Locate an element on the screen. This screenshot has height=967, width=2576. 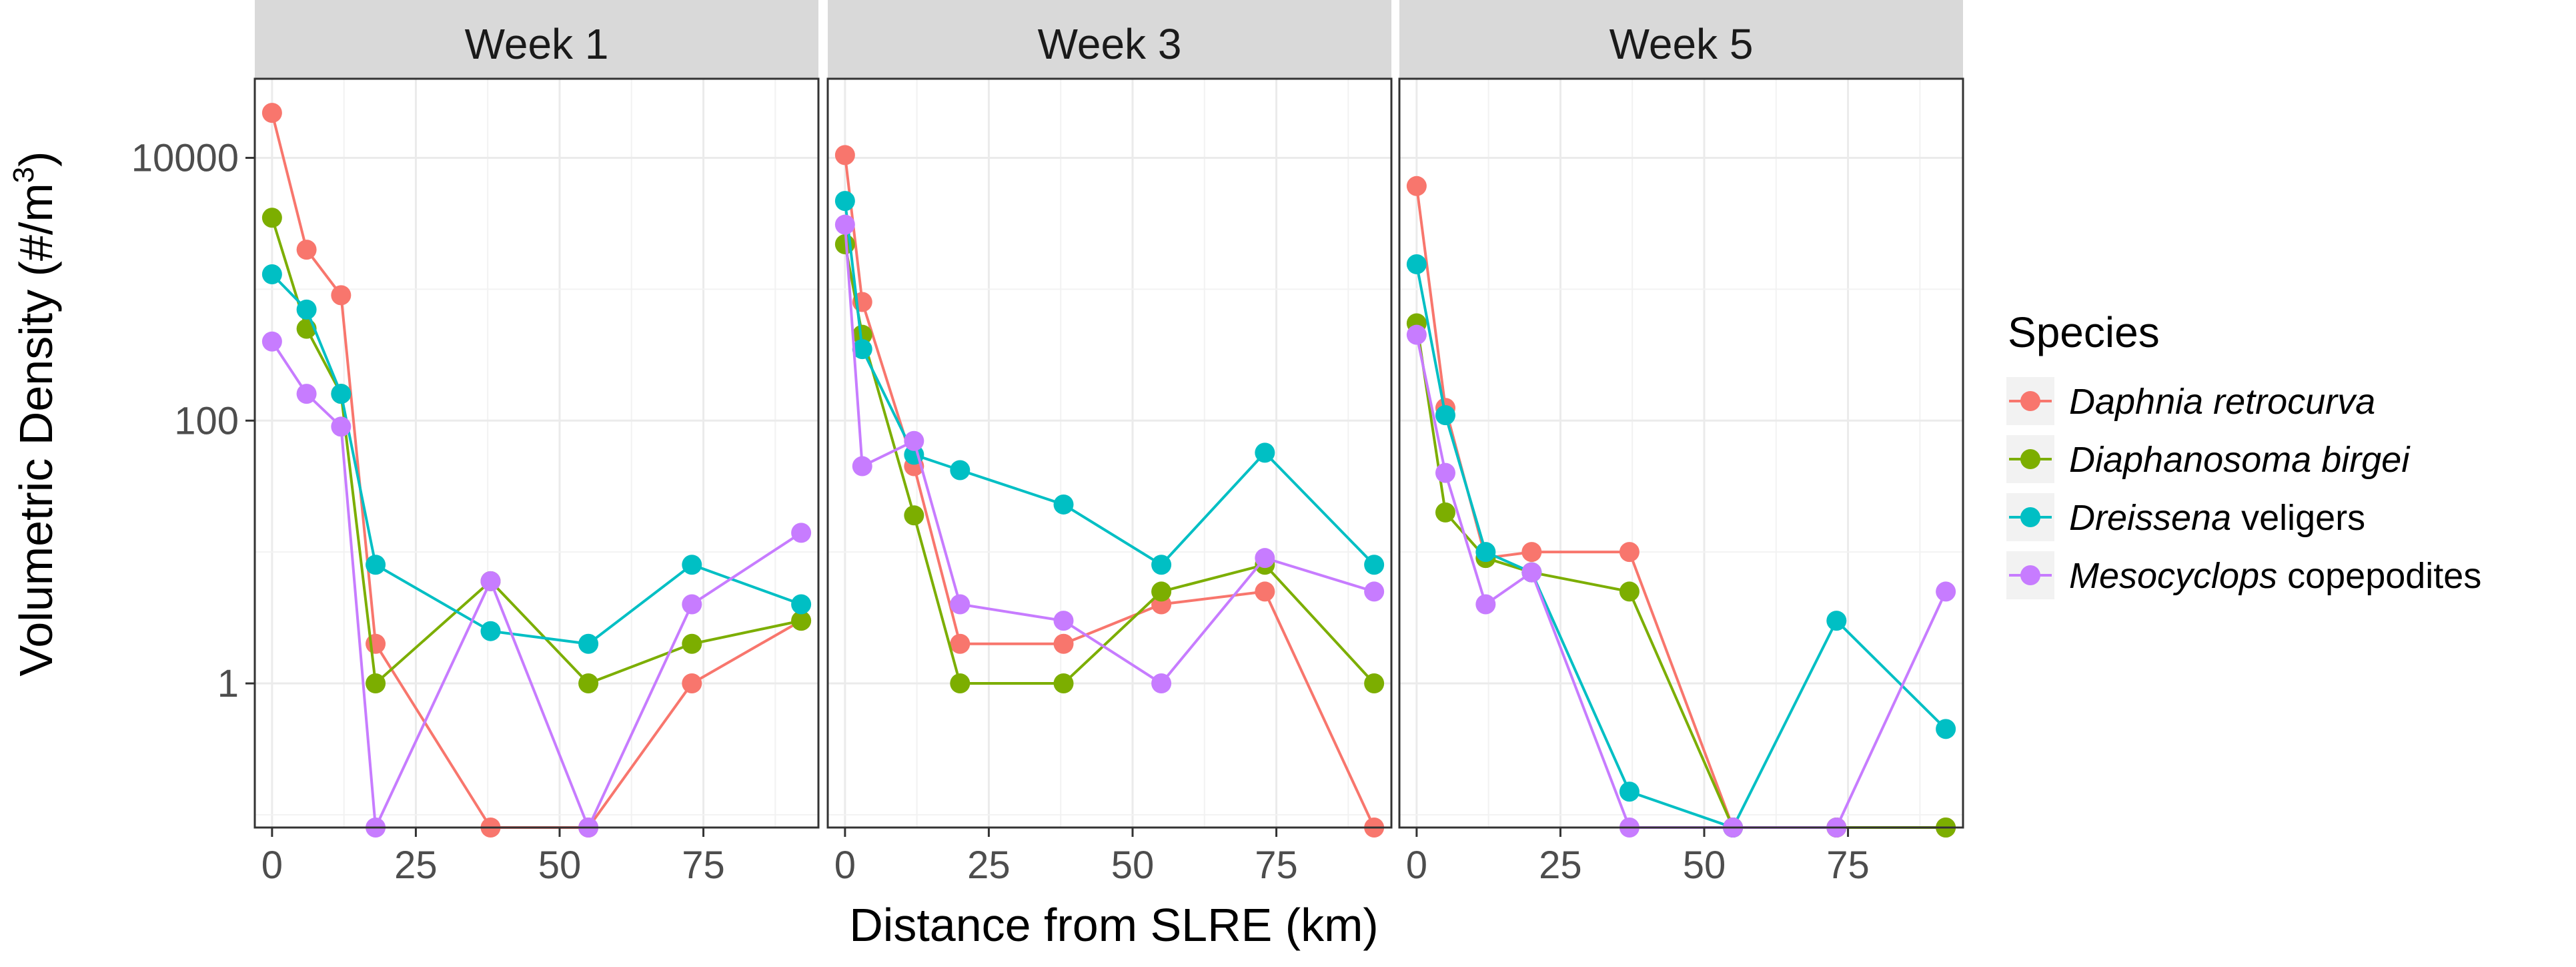
legend-title: Species is located at coordinates (2084, 332).